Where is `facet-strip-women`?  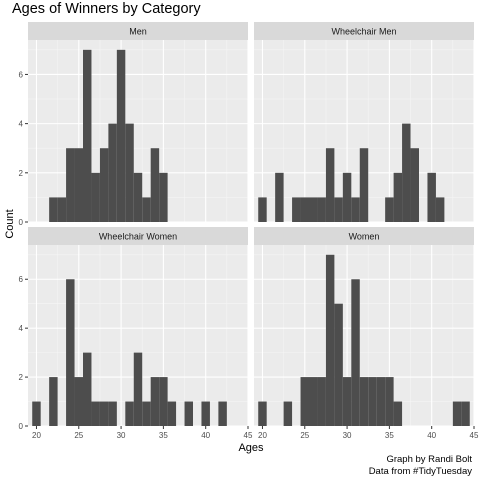
facet-strip-women is located at coordinates (364, 236).